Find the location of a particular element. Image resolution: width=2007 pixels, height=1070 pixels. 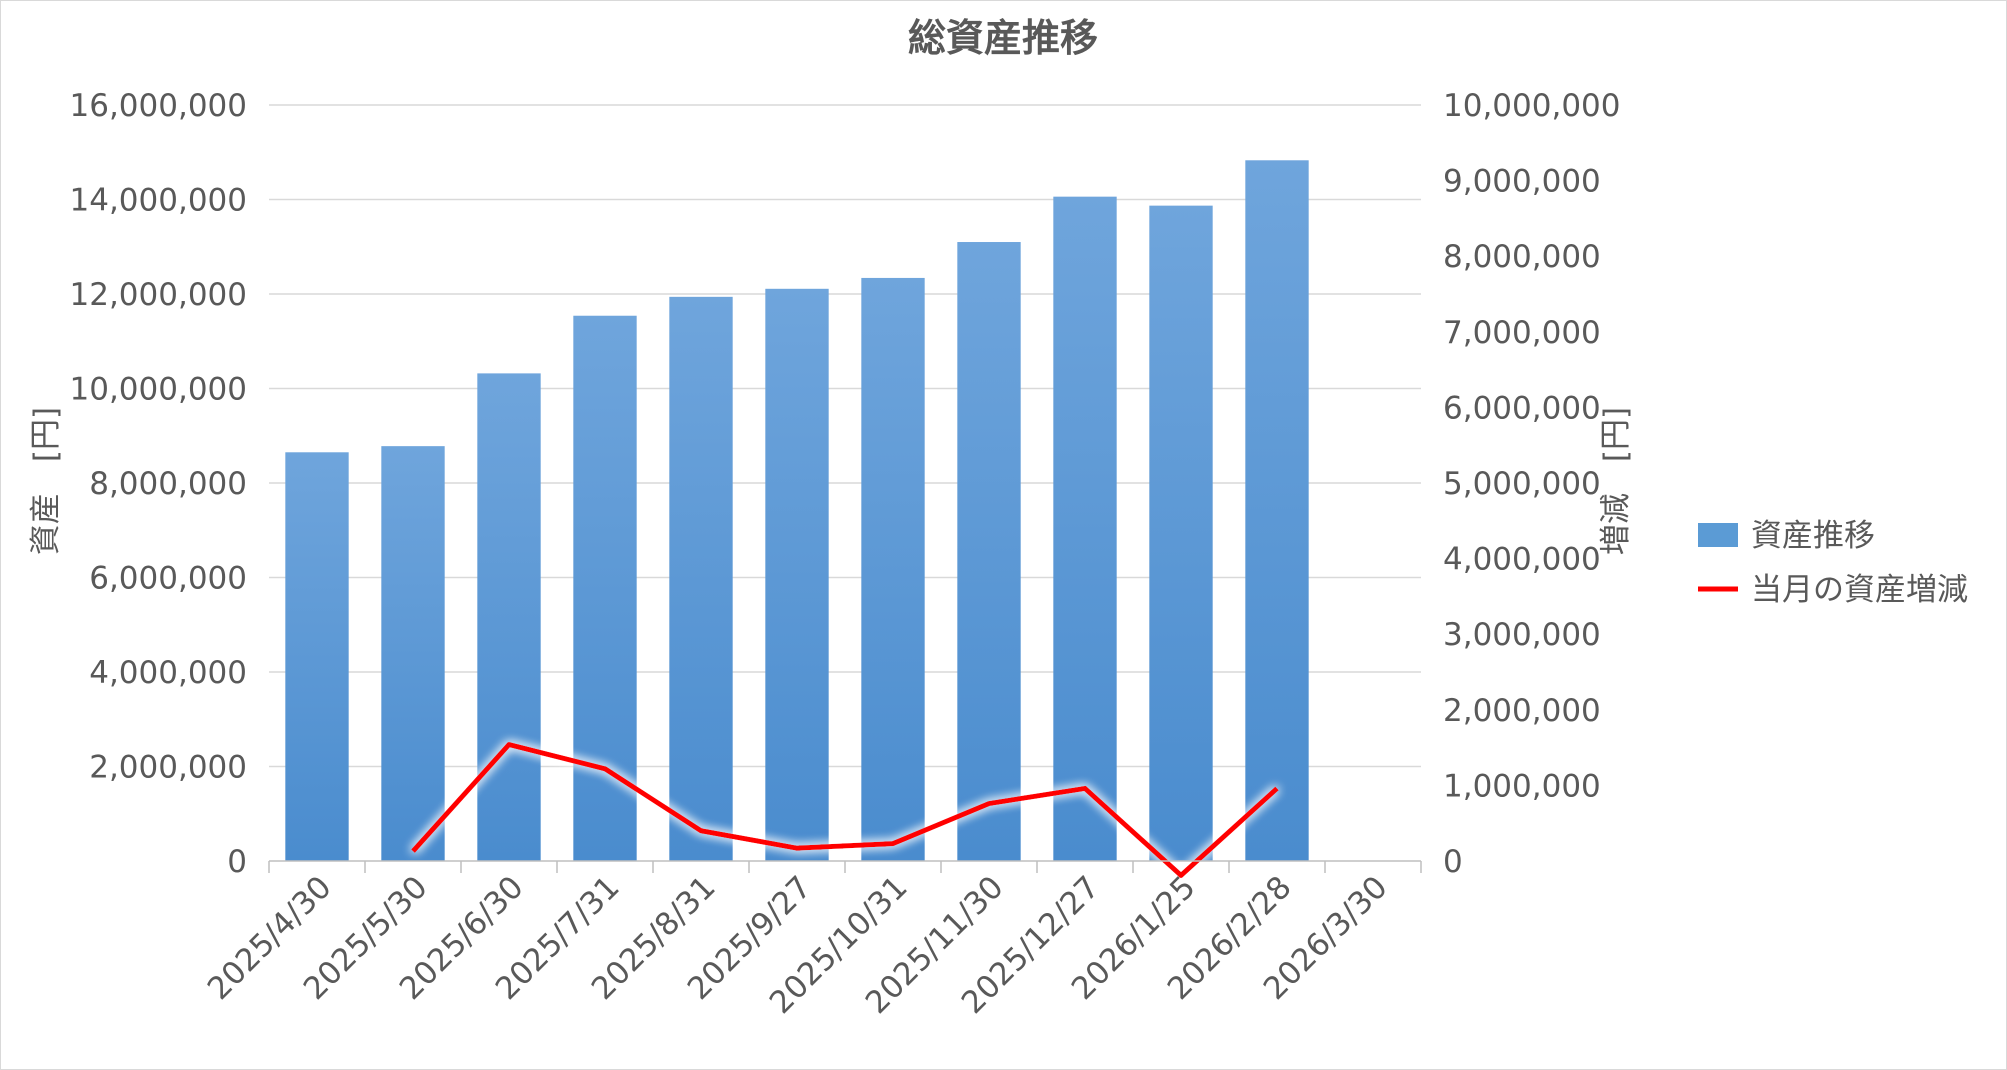

y-tick-label: 0 is located at coordinates (237, 862).